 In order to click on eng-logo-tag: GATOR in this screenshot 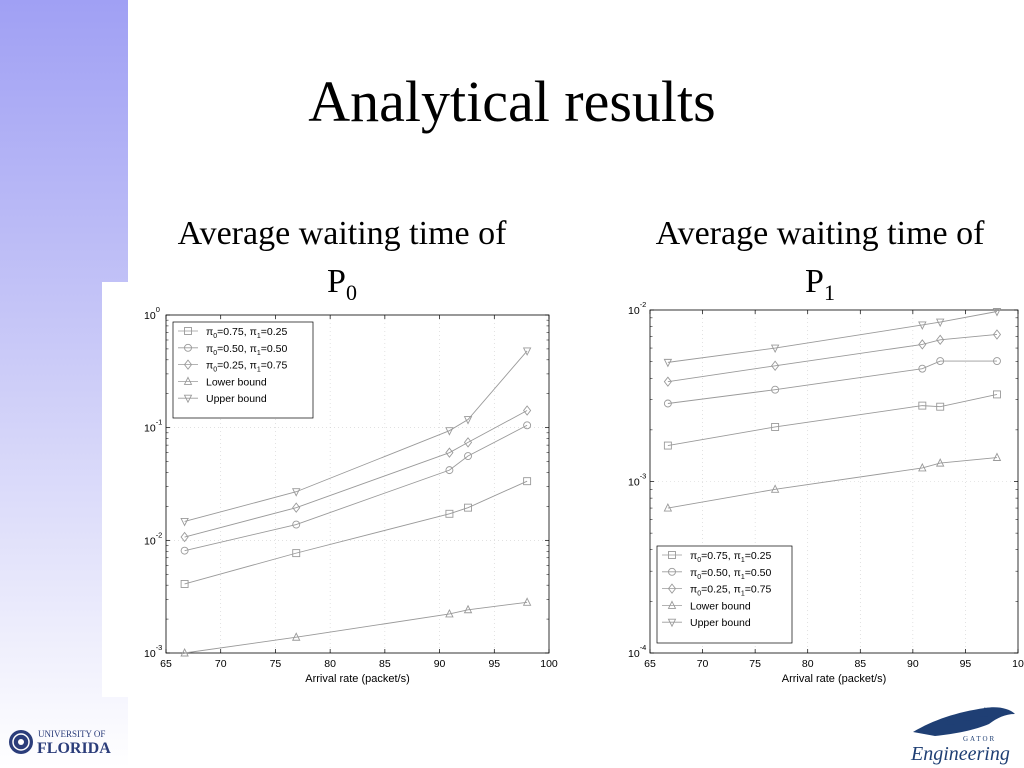, I will do `click(979, 739)`.